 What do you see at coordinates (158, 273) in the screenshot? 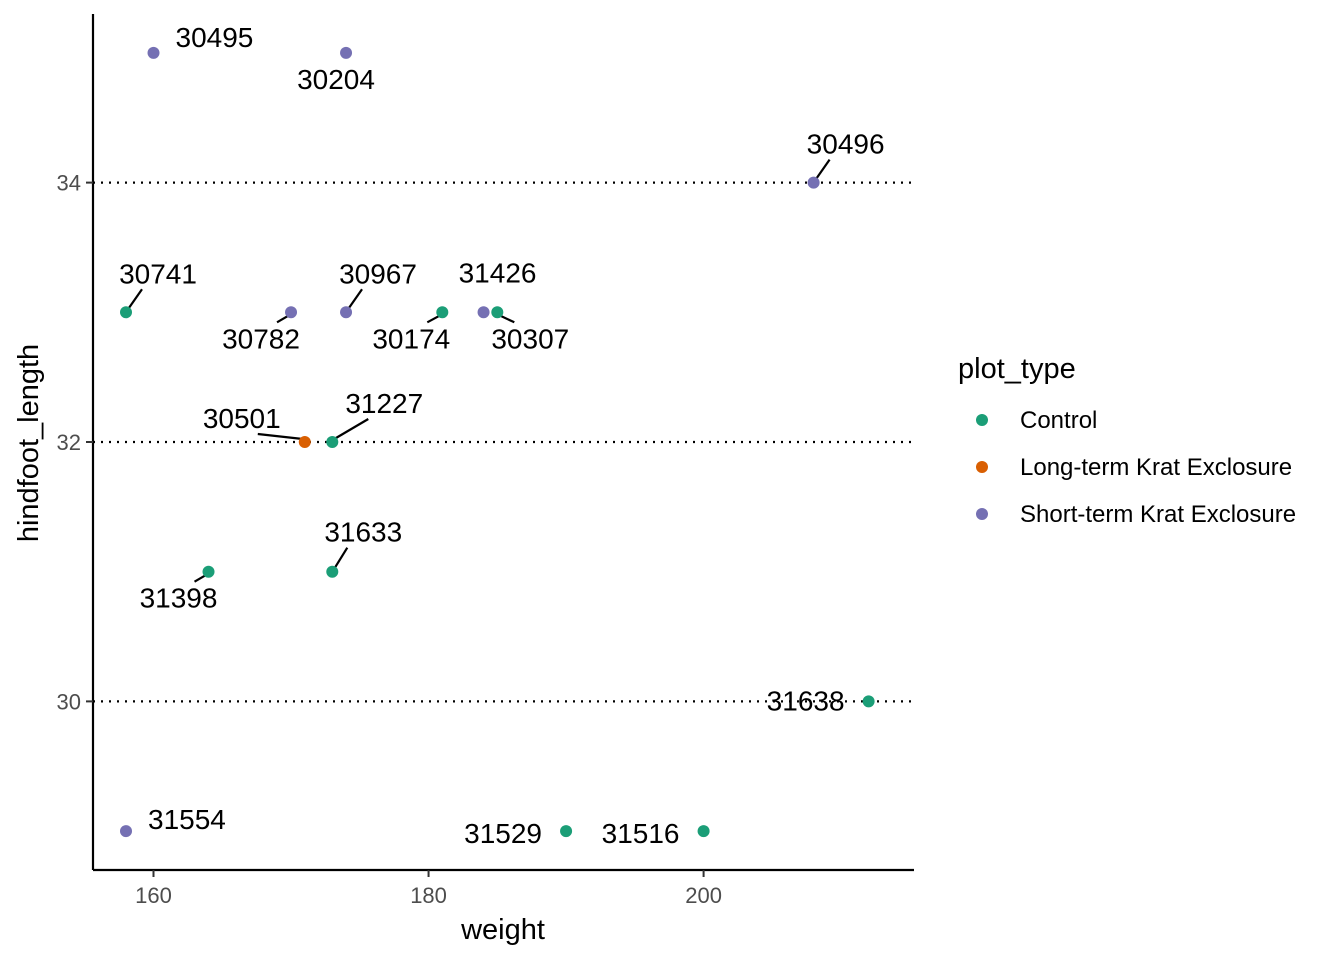
I see `point-label-30741: 30741` at bounding box center [158, 273].